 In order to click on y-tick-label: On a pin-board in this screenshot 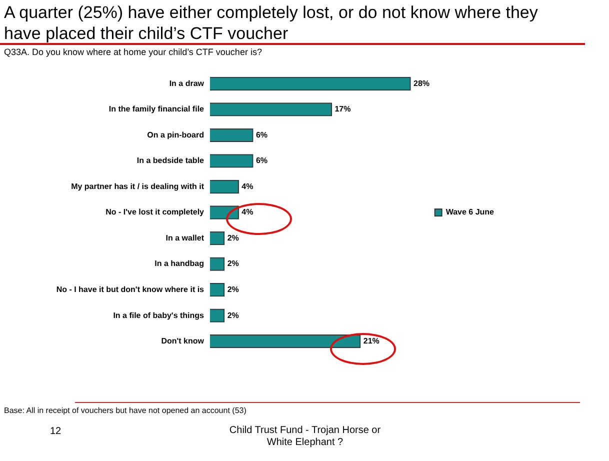, I will do `click(175, 135)`.